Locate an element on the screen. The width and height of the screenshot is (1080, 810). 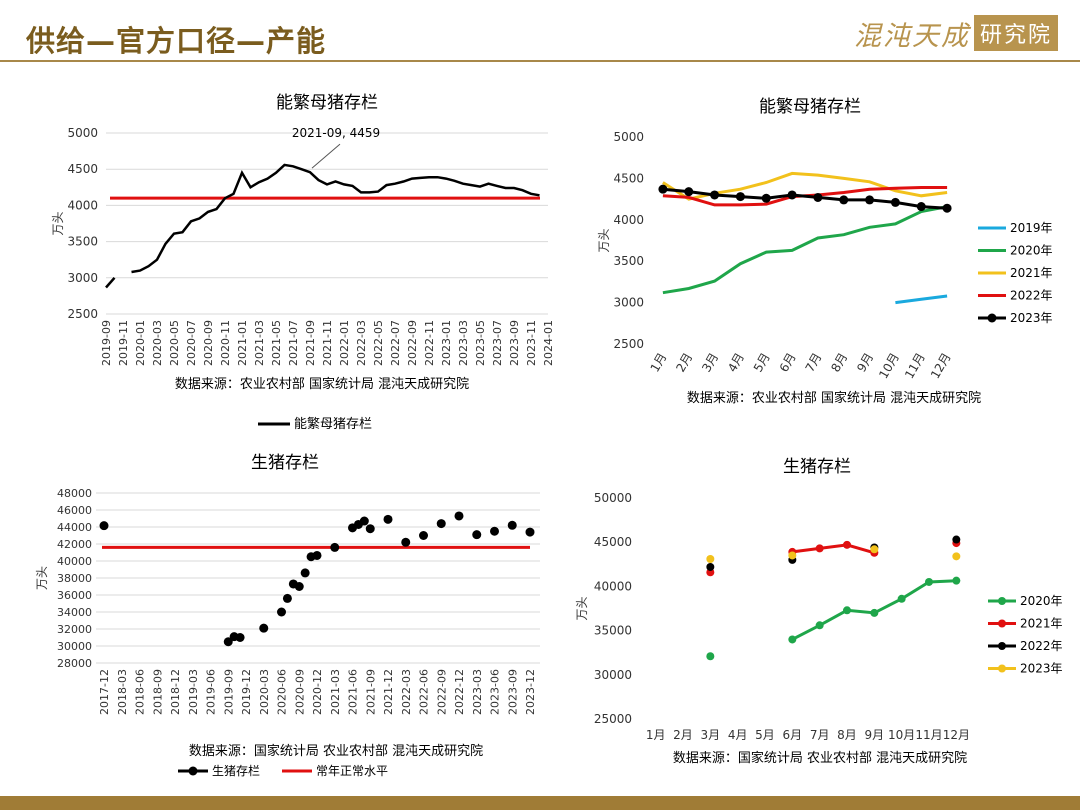
legend-label: 能繁母猪存栏 is located at coordinates (333, 424).